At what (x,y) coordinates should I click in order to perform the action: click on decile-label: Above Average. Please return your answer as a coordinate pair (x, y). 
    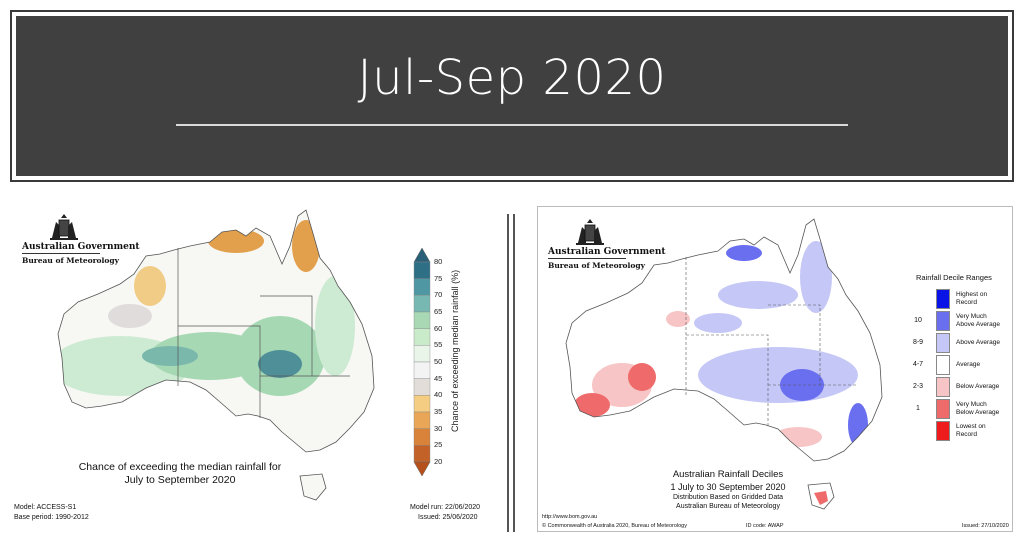
    Looking at the image, I should click on (978, 342).